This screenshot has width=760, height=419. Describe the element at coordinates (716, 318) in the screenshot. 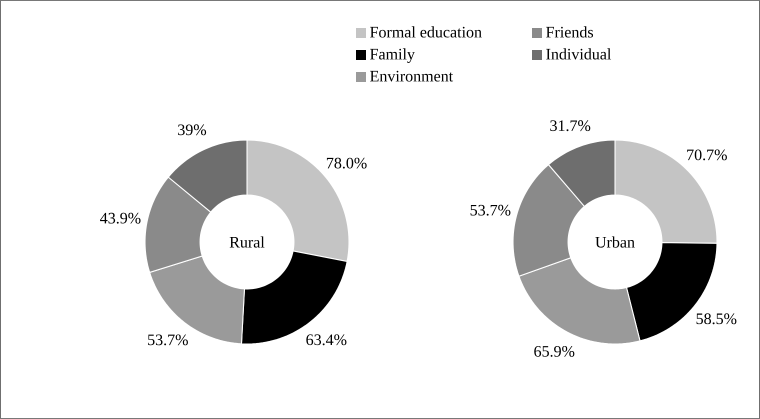

I see `data-label: 58.5%` at that location.